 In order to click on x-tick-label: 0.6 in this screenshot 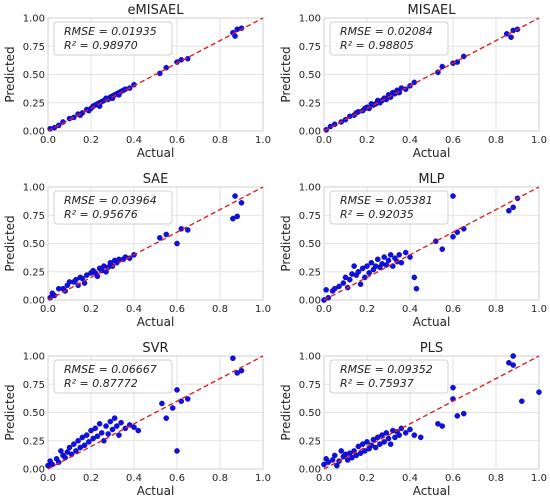, I will do `click(453, 140)`.